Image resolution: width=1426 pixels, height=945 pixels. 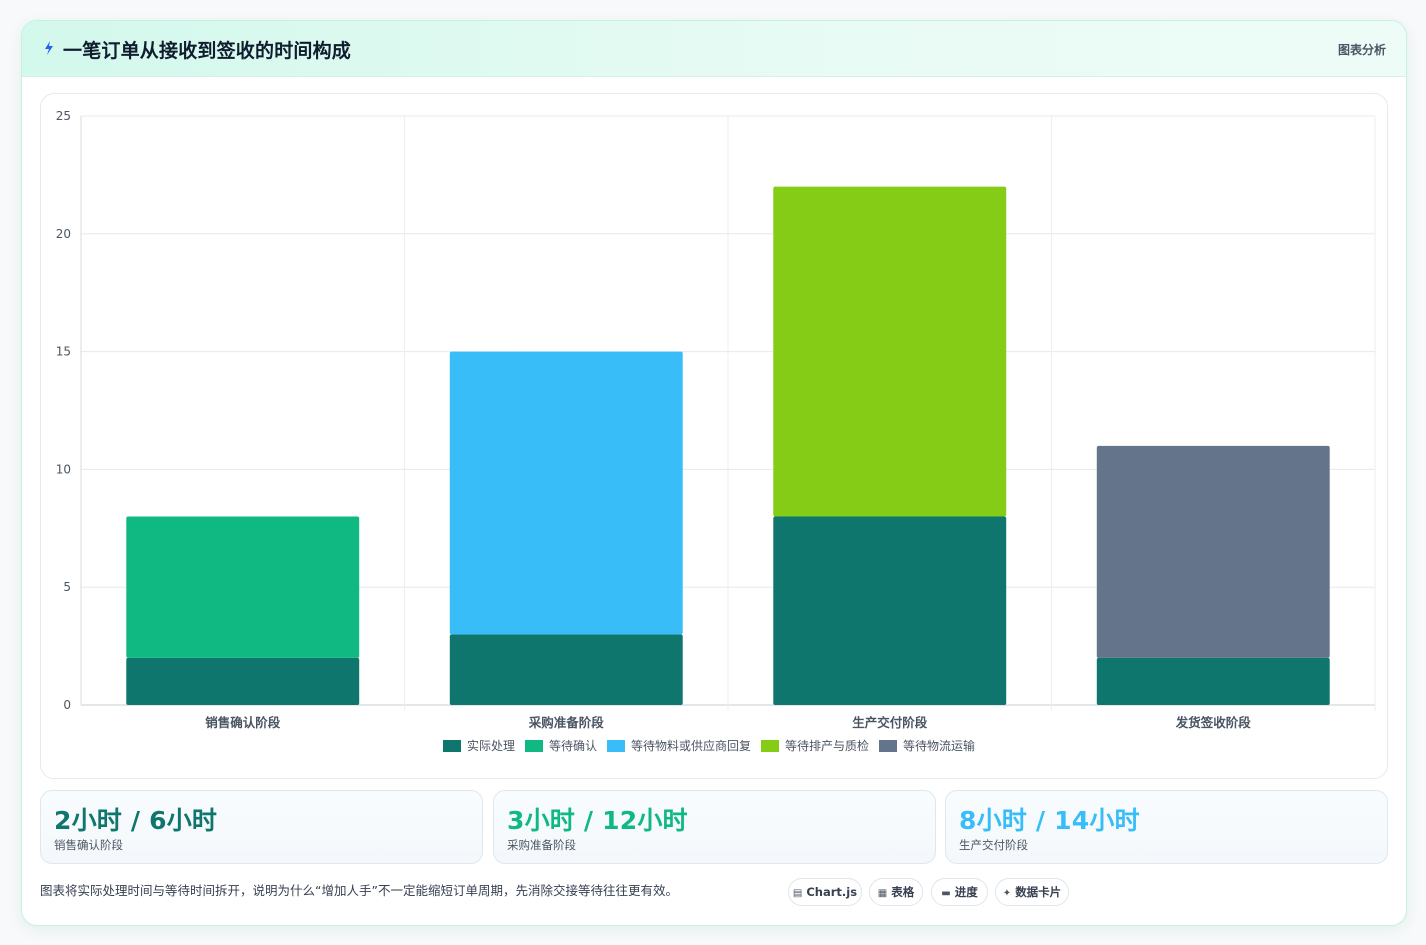 What do you see at coordinates (491, 745) in the screenshot?
I see `legend-label: 实际处理` at bounding box center [491, 745].